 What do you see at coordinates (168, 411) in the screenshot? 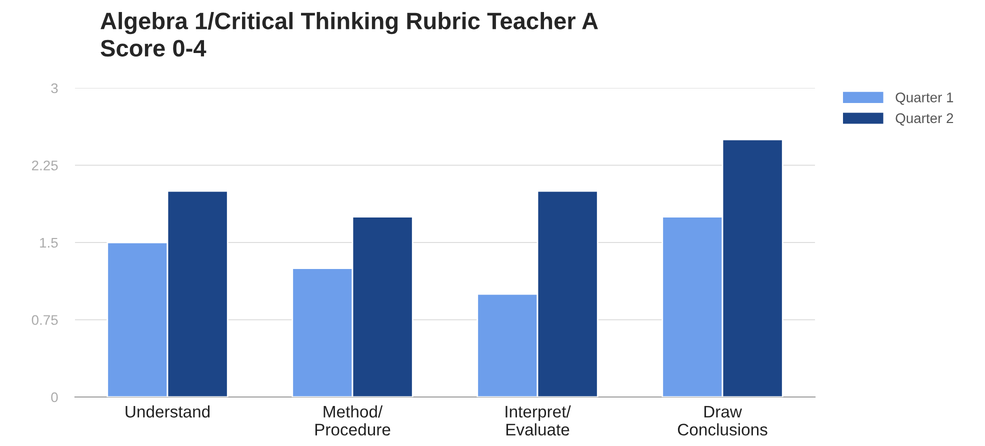
I see `x-tick-label: Understand` at bounding box center [168, 411].